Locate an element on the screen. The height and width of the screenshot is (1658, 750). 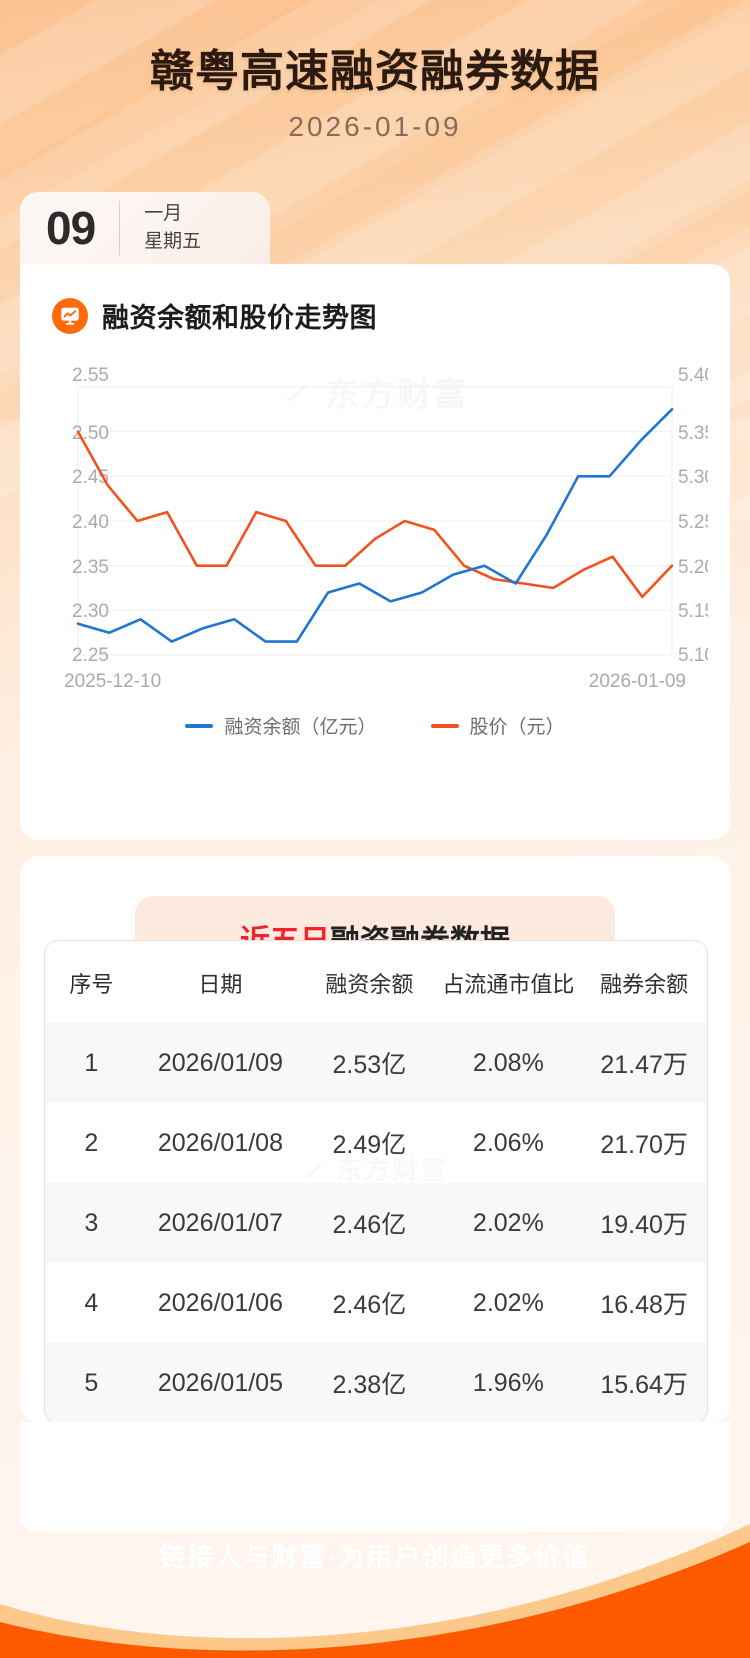
footer-wave is located at coordinates (375, 1591).